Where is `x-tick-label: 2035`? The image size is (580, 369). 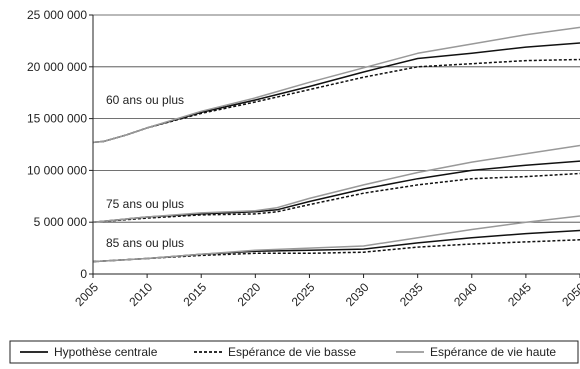
x-tick-label: 2035 is located at coordinates (411, 294).